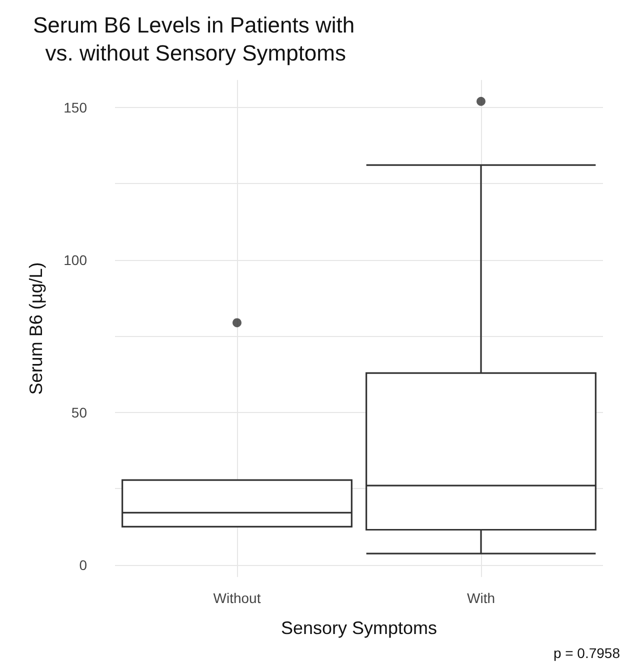  What do you see at coordinates (79, 412) in the screenshot?
I see `y-tick-label: 50` at bounding box center [79, 412].